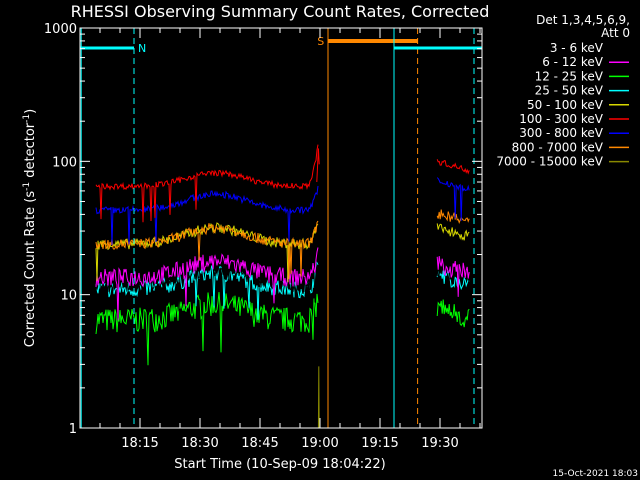 Image resolution: width=640 pixels, height=480 pixels. Describe the element at coordinates (68, 296) in the screenshot. I see `y-tick-label: 10` at that location.